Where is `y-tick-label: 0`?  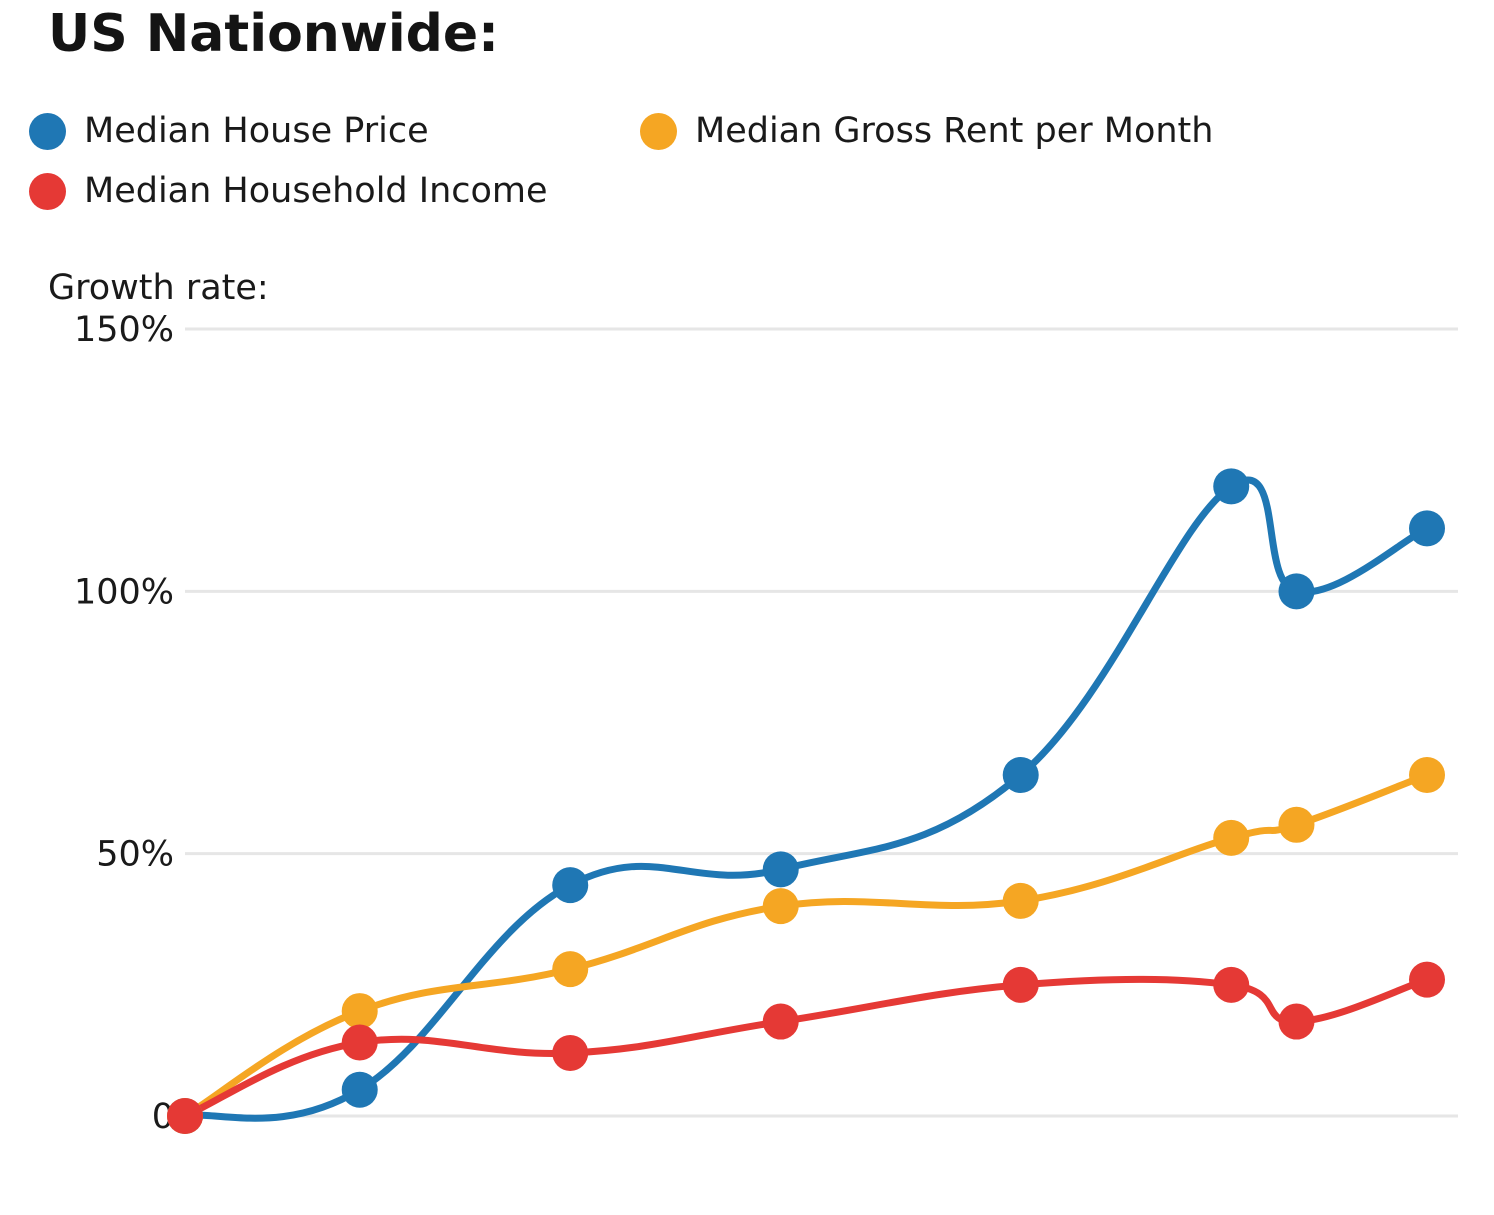 y-tick-label: 0 is located at coordinates (163, 1117).